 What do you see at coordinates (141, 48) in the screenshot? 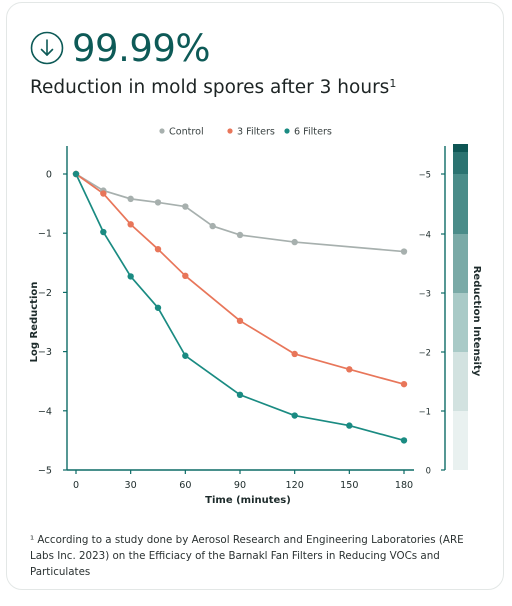
I see `headline-stat: 99.99%` at bounding box center [141, 48].